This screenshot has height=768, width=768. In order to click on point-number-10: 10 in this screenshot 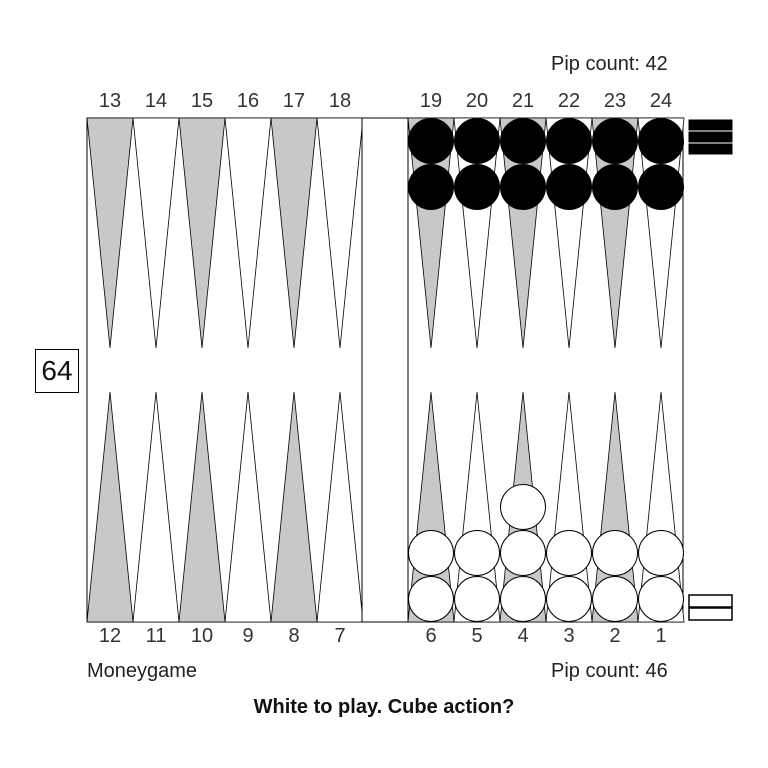, I will do `click(202, 636)`.